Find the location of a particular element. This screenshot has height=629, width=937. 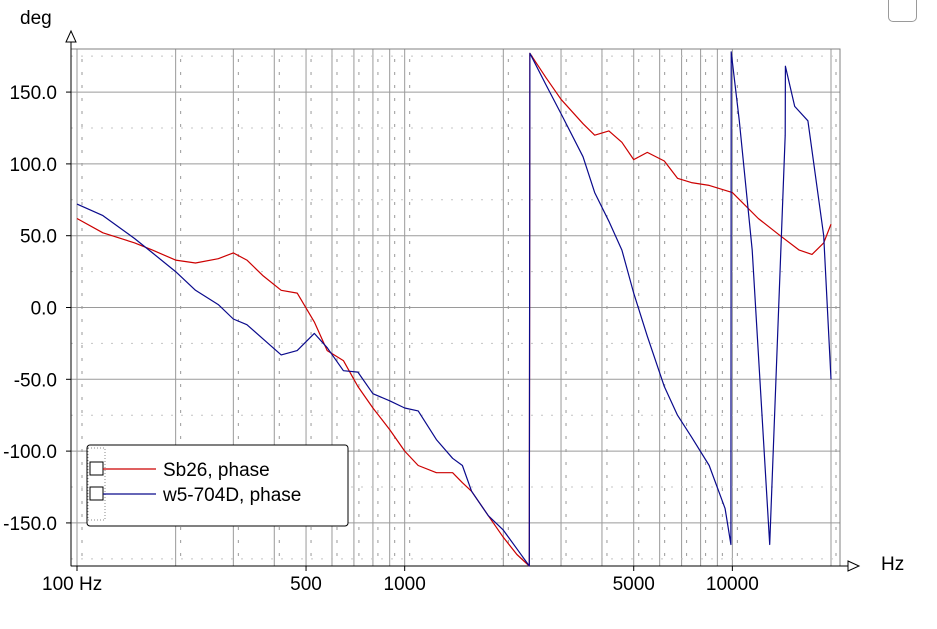

legend-label-w5-704d: w5-704D, phase is located at coordinates (231, 495).